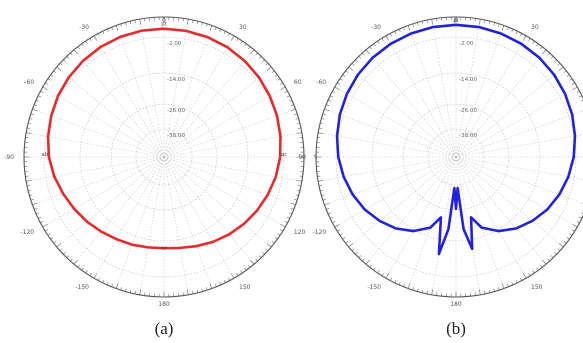  What do you see at coordinates (376, 27) in the screenshot?
I see `angle-label: -30` at bounding box center [376, 27].